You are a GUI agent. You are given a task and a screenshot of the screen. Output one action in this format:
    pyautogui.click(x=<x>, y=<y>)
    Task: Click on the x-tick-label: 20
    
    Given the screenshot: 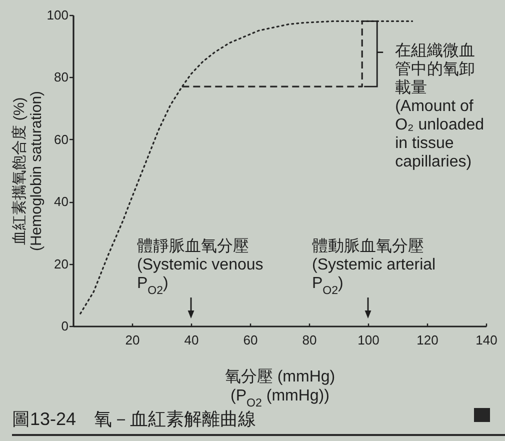 What is the action you would take?
    pyautogui.click(x=132, y=340)
    